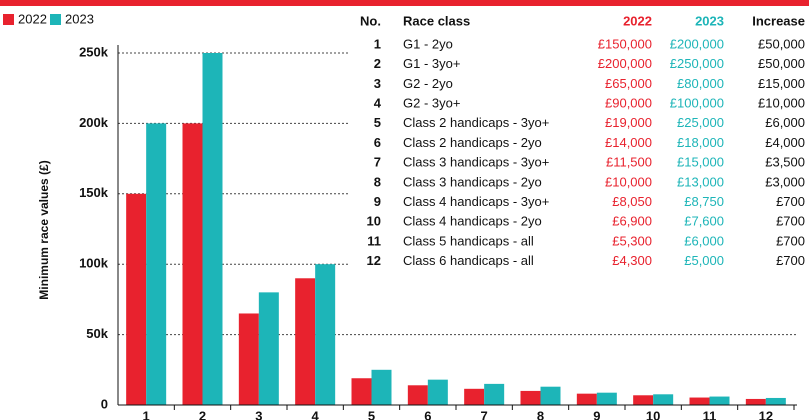  What do you see at coordinates (316, 414) in the screenshot?
I see `x-tick-label: 4` at bounding box center [316, 414].